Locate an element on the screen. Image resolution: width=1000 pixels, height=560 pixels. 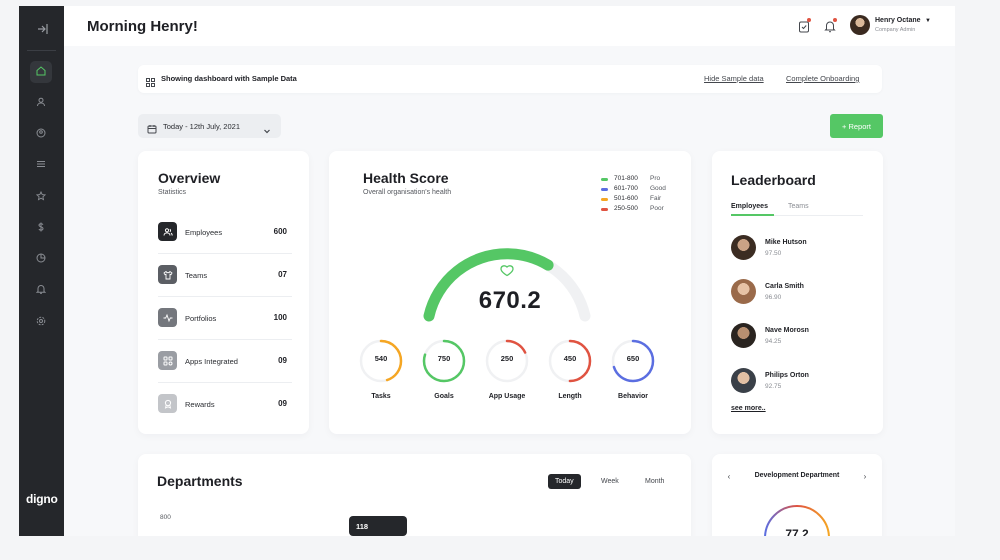
overview-row-portfolios: Portfolios 100 is located at coordinates (225, 318).